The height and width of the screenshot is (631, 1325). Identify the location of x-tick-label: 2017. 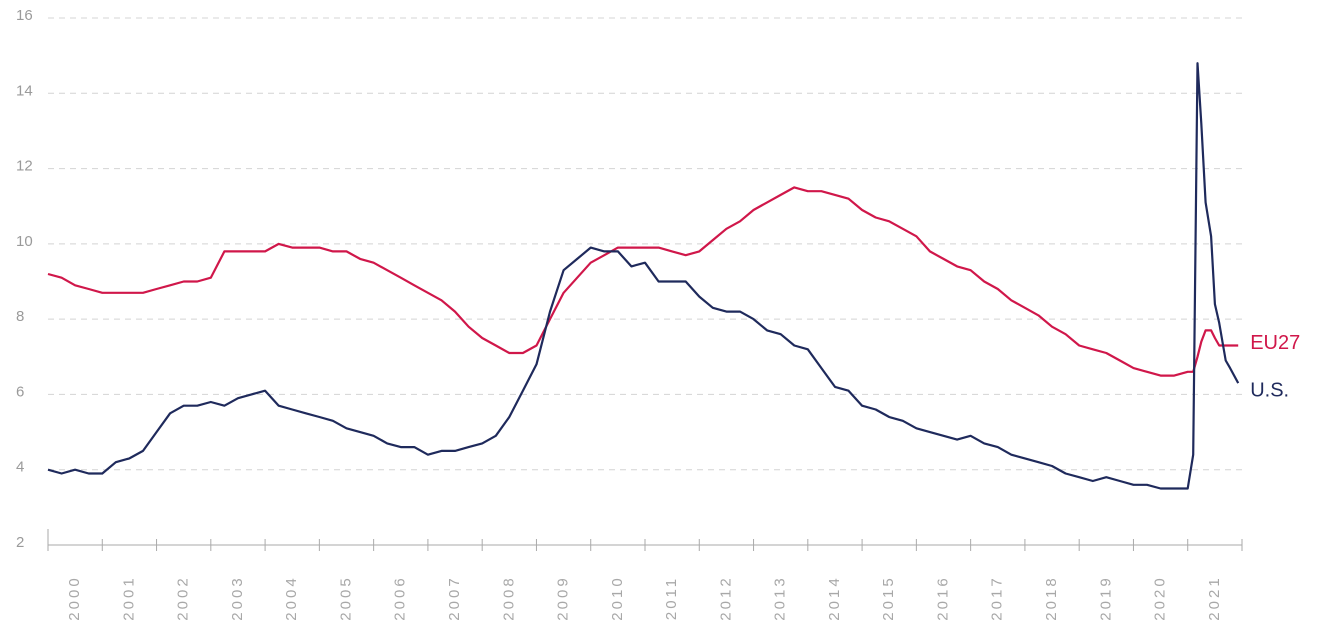
(997, 597).